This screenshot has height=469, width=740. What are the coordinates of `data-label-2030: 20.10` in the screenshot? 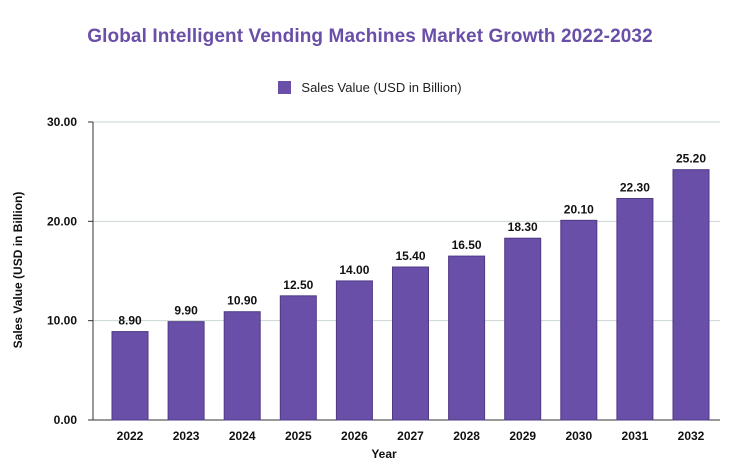 It's located at (579, 209).